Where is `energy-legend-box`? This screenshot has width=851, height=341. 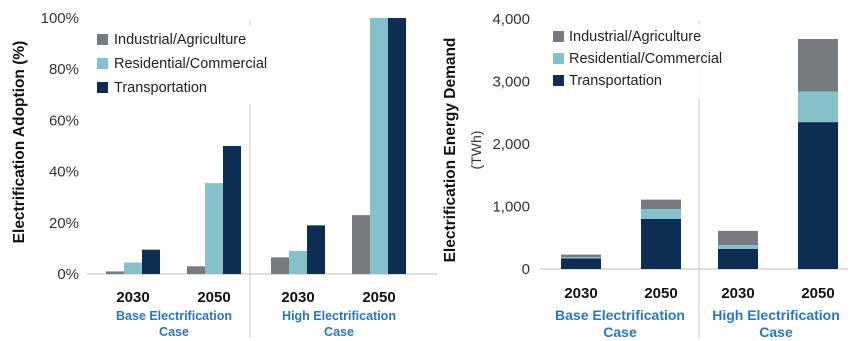 energy-legend-box is located at coordinates (646, 61).